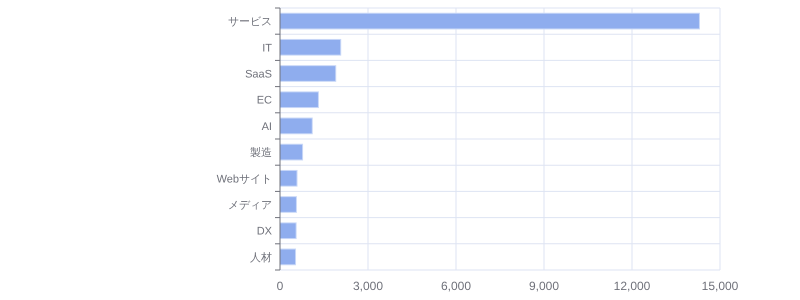 The image size is (800, 300). Describe the element at coordinates (267, 48) in the screenshot. I see `y-tick-label: IT` at that location.